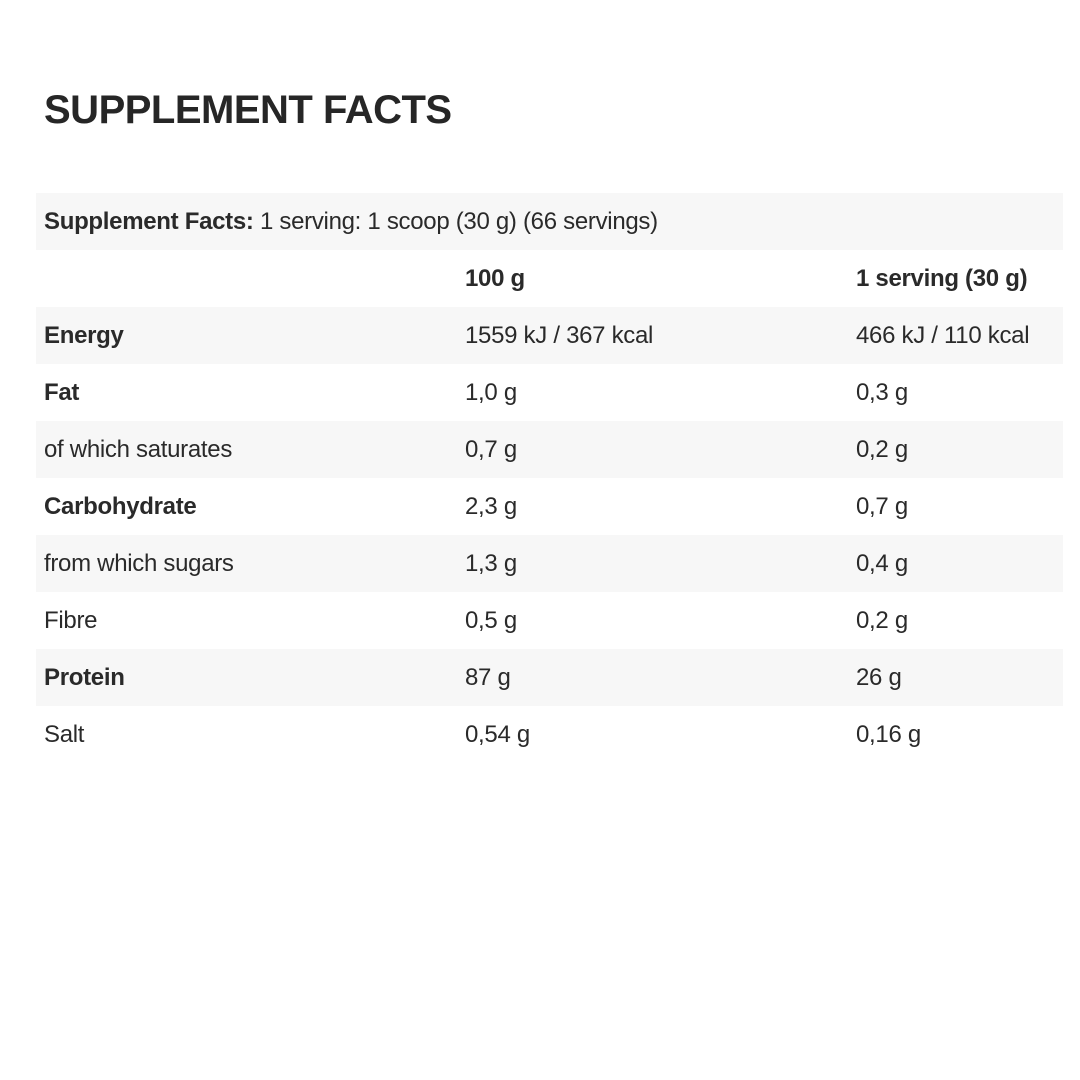 The width and height of the screenshot is (1080, 1080). Describe the element at coordinates (138, 449) in the screenshot. I see `nutrient-label: of which saturates` at that location.